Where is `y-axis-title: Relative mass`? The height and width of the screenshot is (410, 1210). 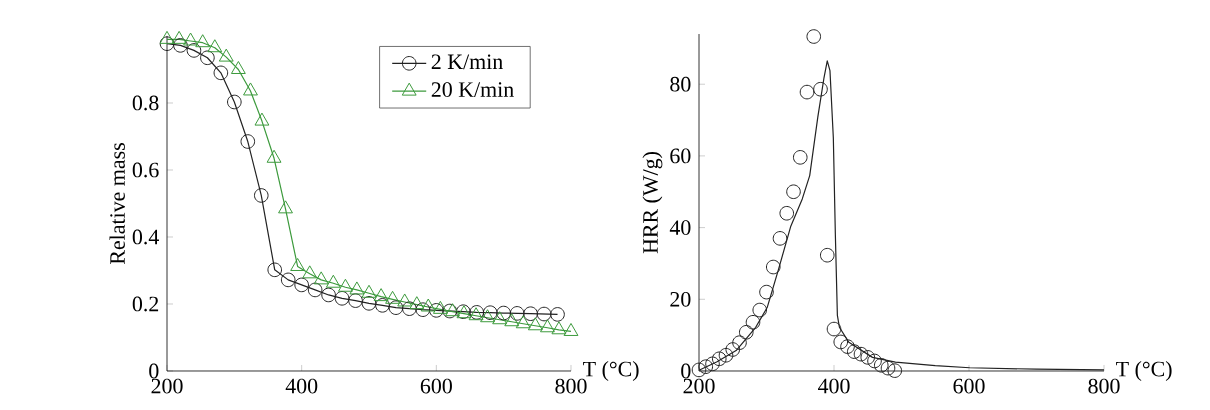 y-axis-title: Relative mass is located at coordinates (117, 204).